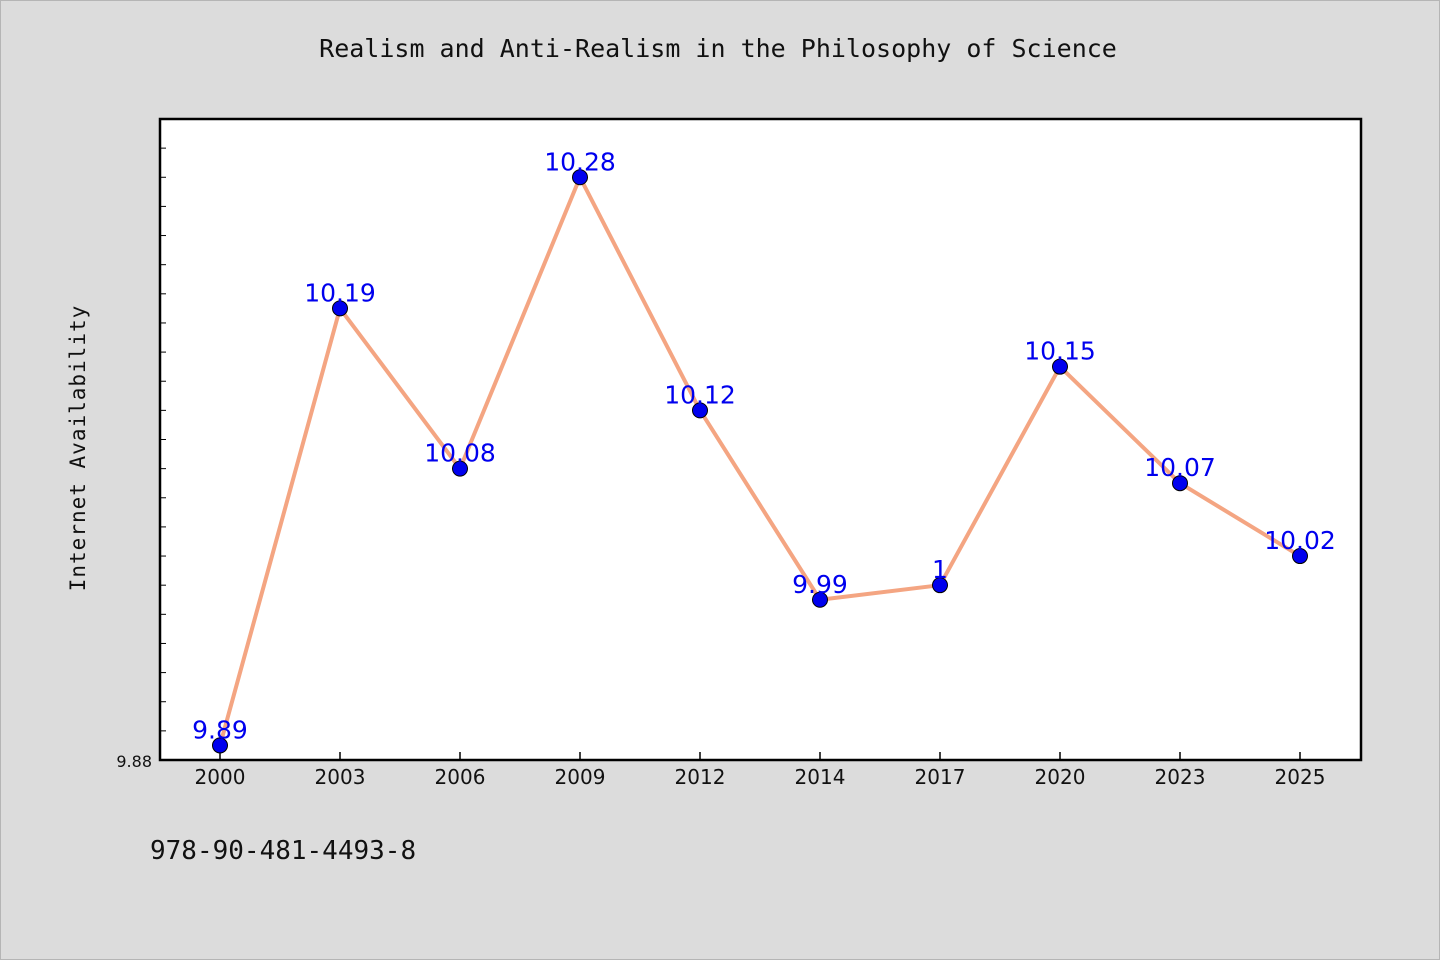 Image resolution: width=1440 pixels, height=960 pixels. Describe the element at coordinates (580, 161) in the screenshot. I see `data-label: 10.28` at that location.